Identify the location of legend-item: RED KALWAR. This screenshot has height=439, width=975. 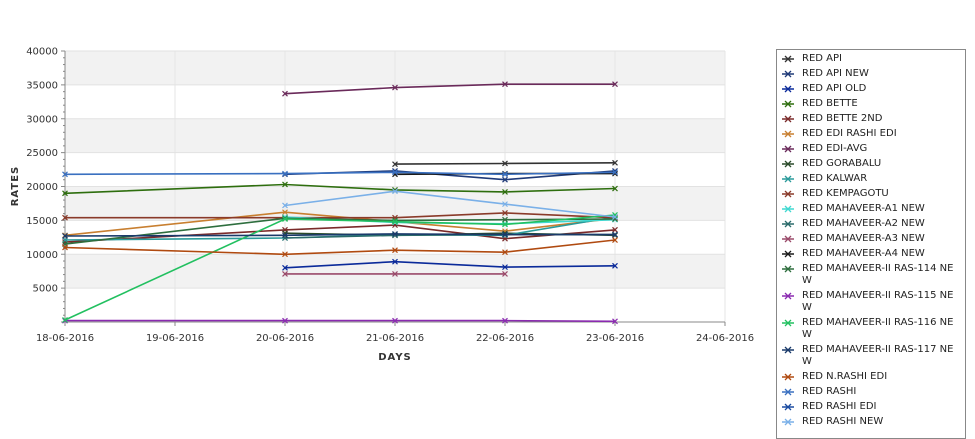
(871, 179).